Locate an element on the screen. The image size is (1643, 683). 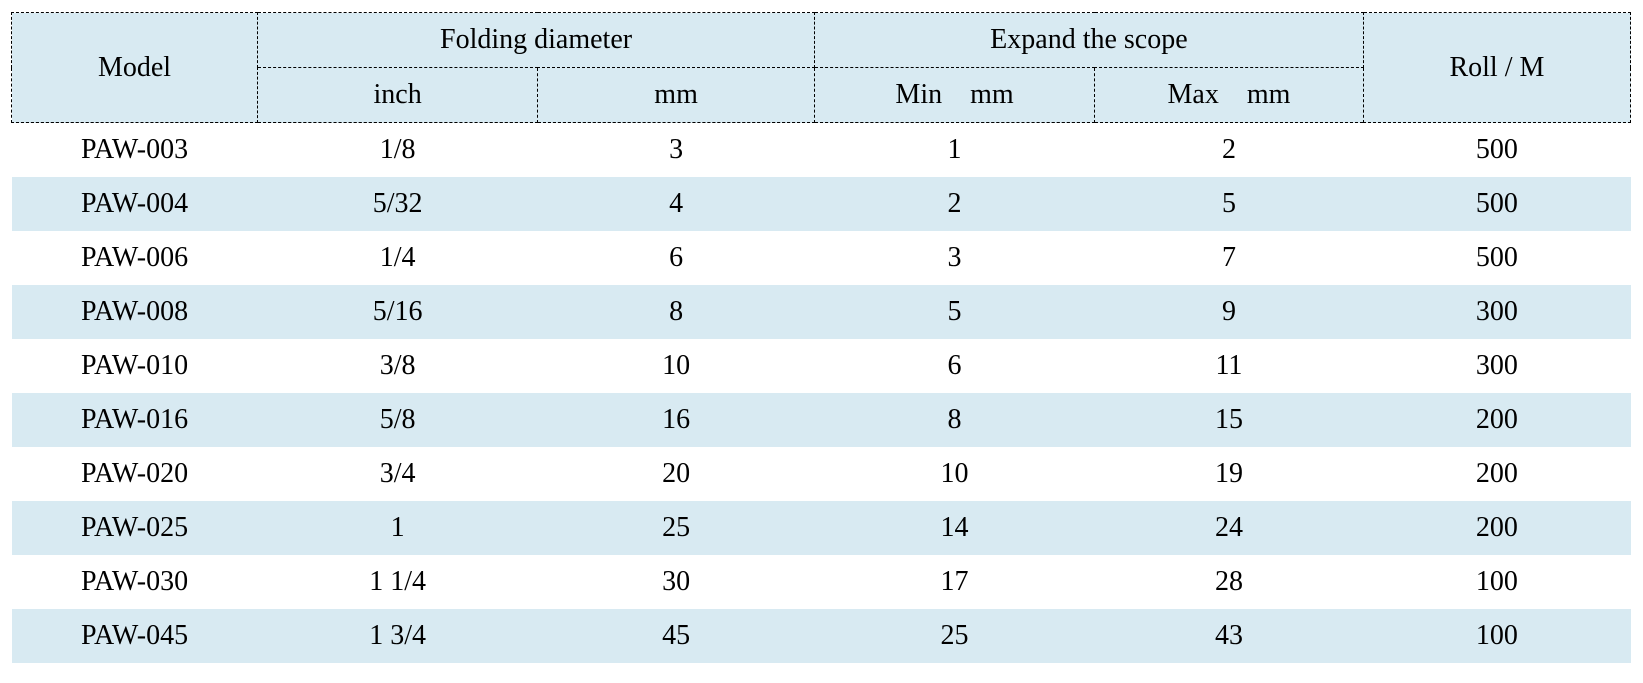
cell-inch: 5/8 is located at coordinates (397, 419).